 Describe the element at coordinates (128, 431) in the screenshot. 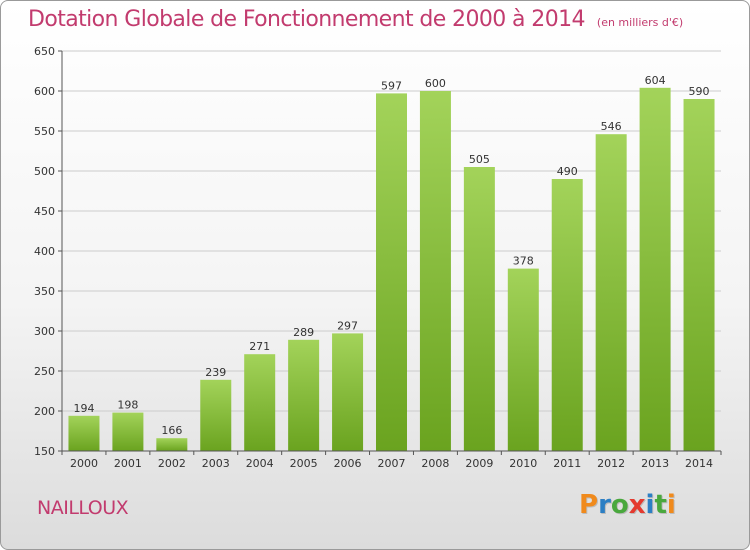

I see `bar-2001` at that location.